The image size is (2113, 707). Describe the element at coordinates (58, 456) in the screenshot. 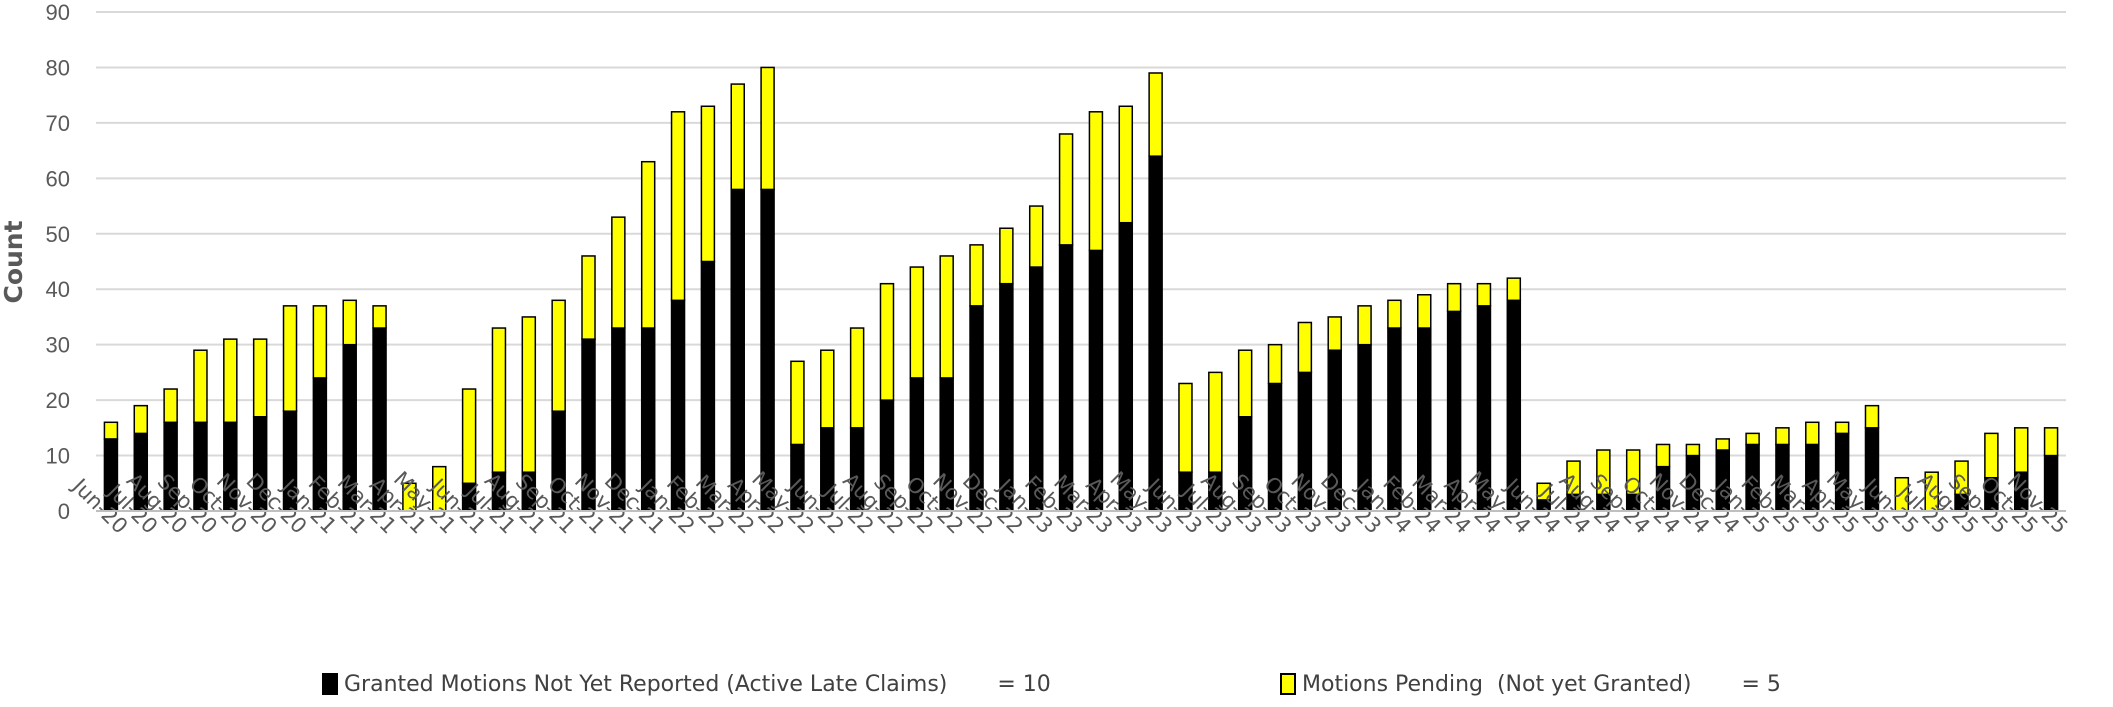

I see `y-tick-label: 10` at that location.